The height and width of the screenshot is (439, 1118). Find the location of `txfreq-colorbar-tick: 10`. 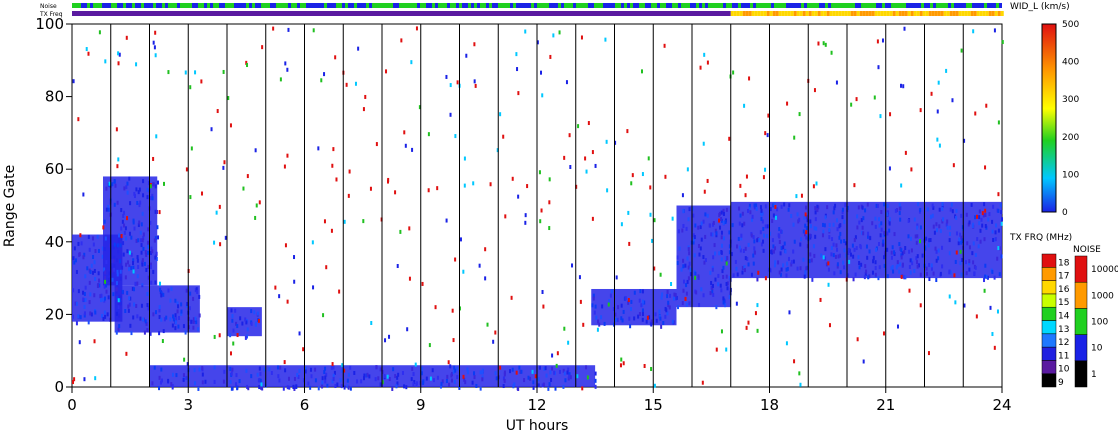

txfreq-colorbar-tick: 10 is located at coordinates (1064, 370).